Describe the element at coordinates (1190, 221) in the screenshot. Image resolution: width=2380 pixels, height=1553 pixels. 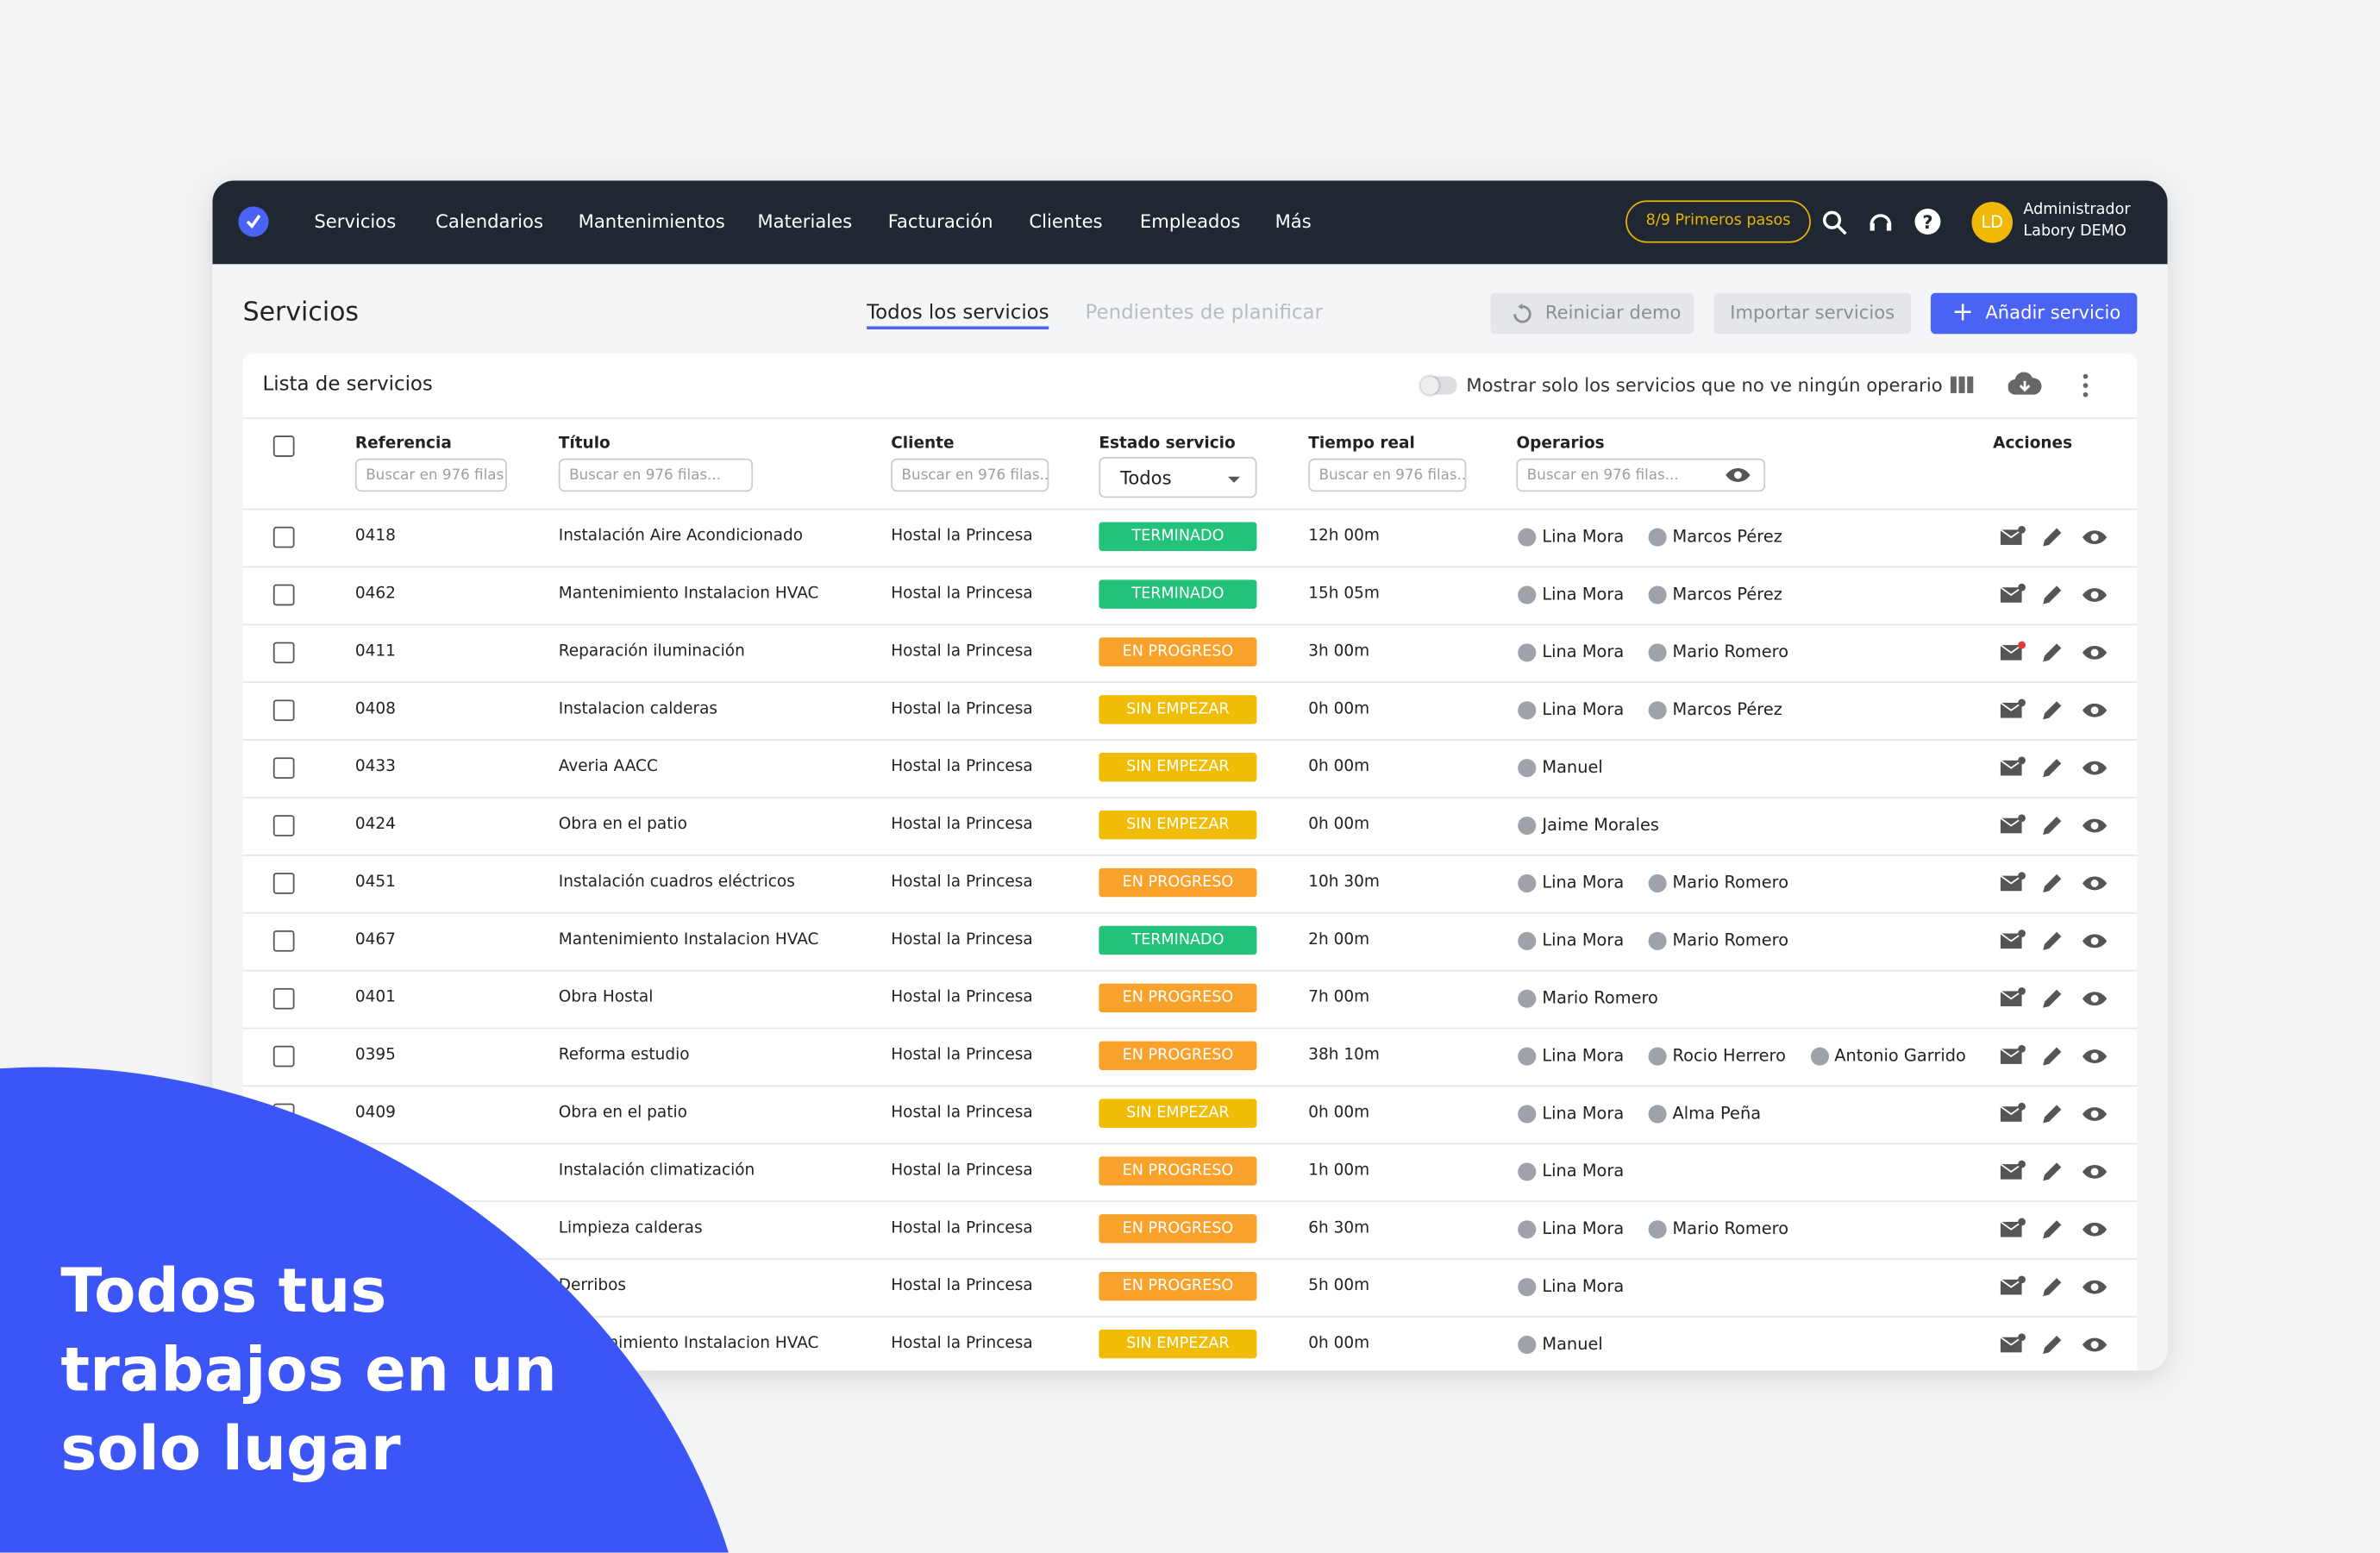
I see `nav-item: Empleados` at that location.